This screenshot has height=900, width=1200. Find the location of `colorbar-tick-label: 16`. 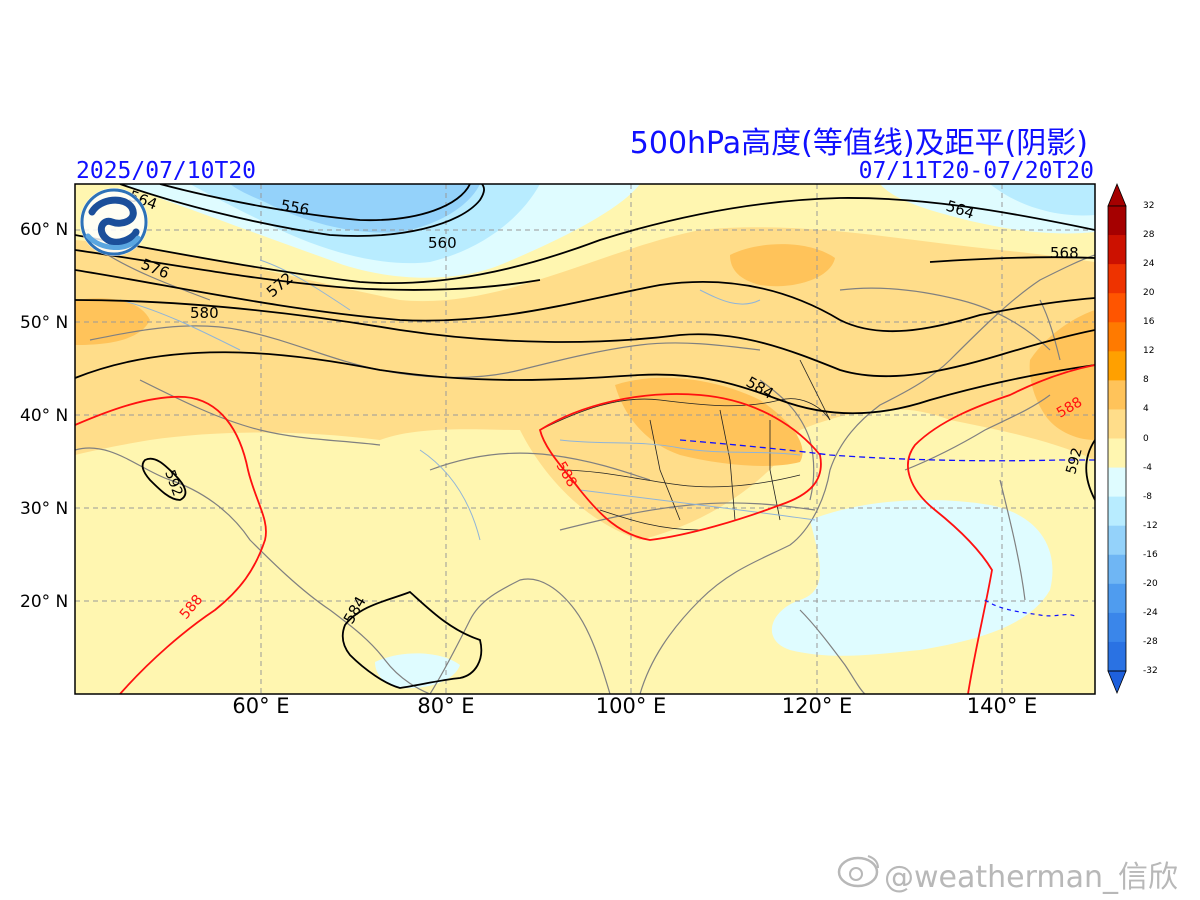

colorbar-tick-label: 16 is located at coordinates (1149, 322).